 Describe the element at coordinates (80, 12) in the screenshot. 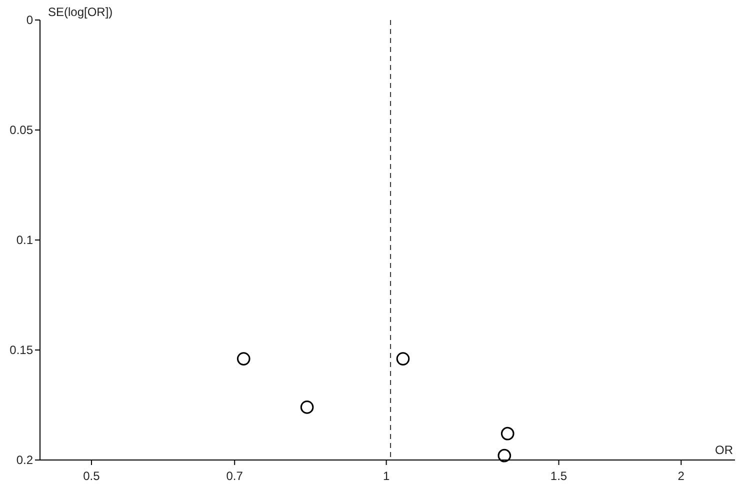

I see `y-axis-title: SE(log[OR])` at that location.